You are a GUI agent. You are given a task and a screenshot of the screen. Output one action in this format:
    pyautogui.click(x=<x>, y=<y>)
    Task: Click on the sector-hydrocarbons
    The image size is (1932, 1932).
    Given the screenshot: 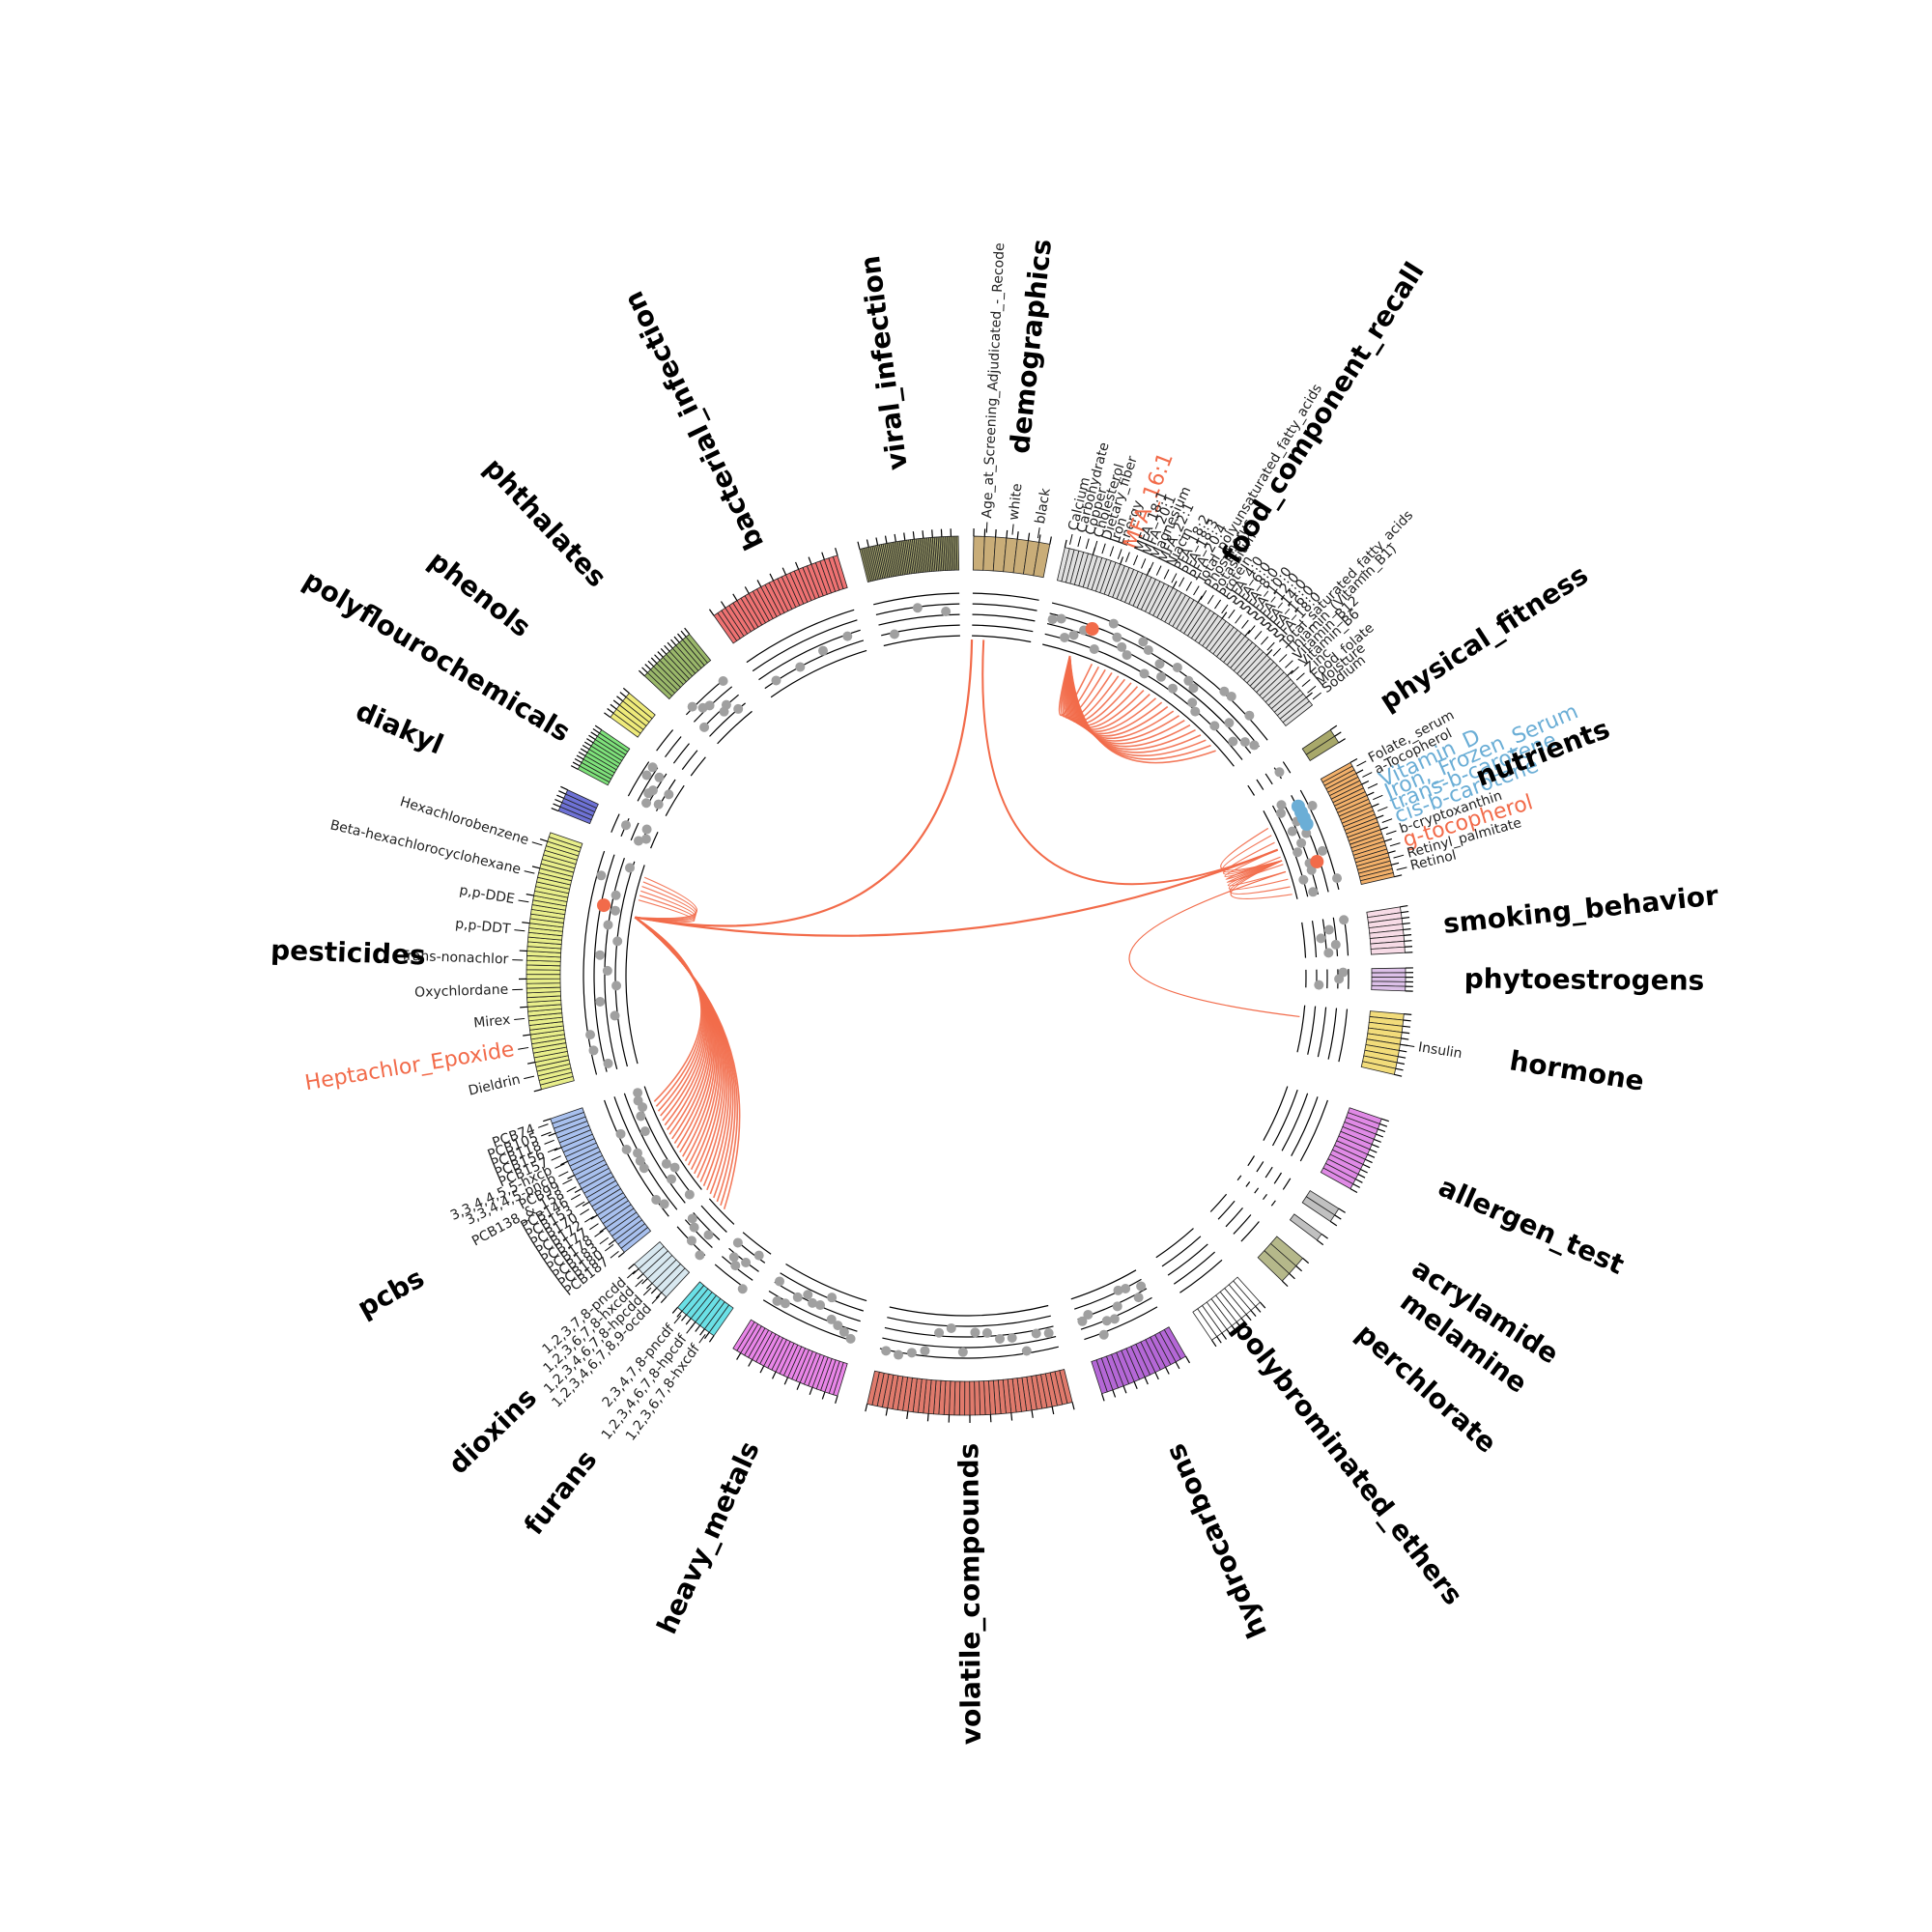 What is the action you would take?
    pyautogui.click(x=1130, y=1335)
    